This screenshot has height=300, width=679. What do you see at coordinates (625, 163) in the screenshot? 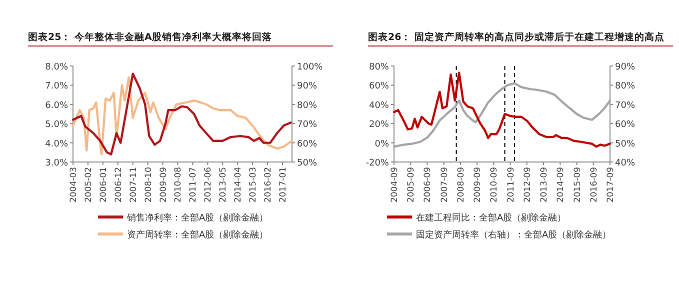
I see `y2-tick-label: 40%` at bounding box center [625, 163].